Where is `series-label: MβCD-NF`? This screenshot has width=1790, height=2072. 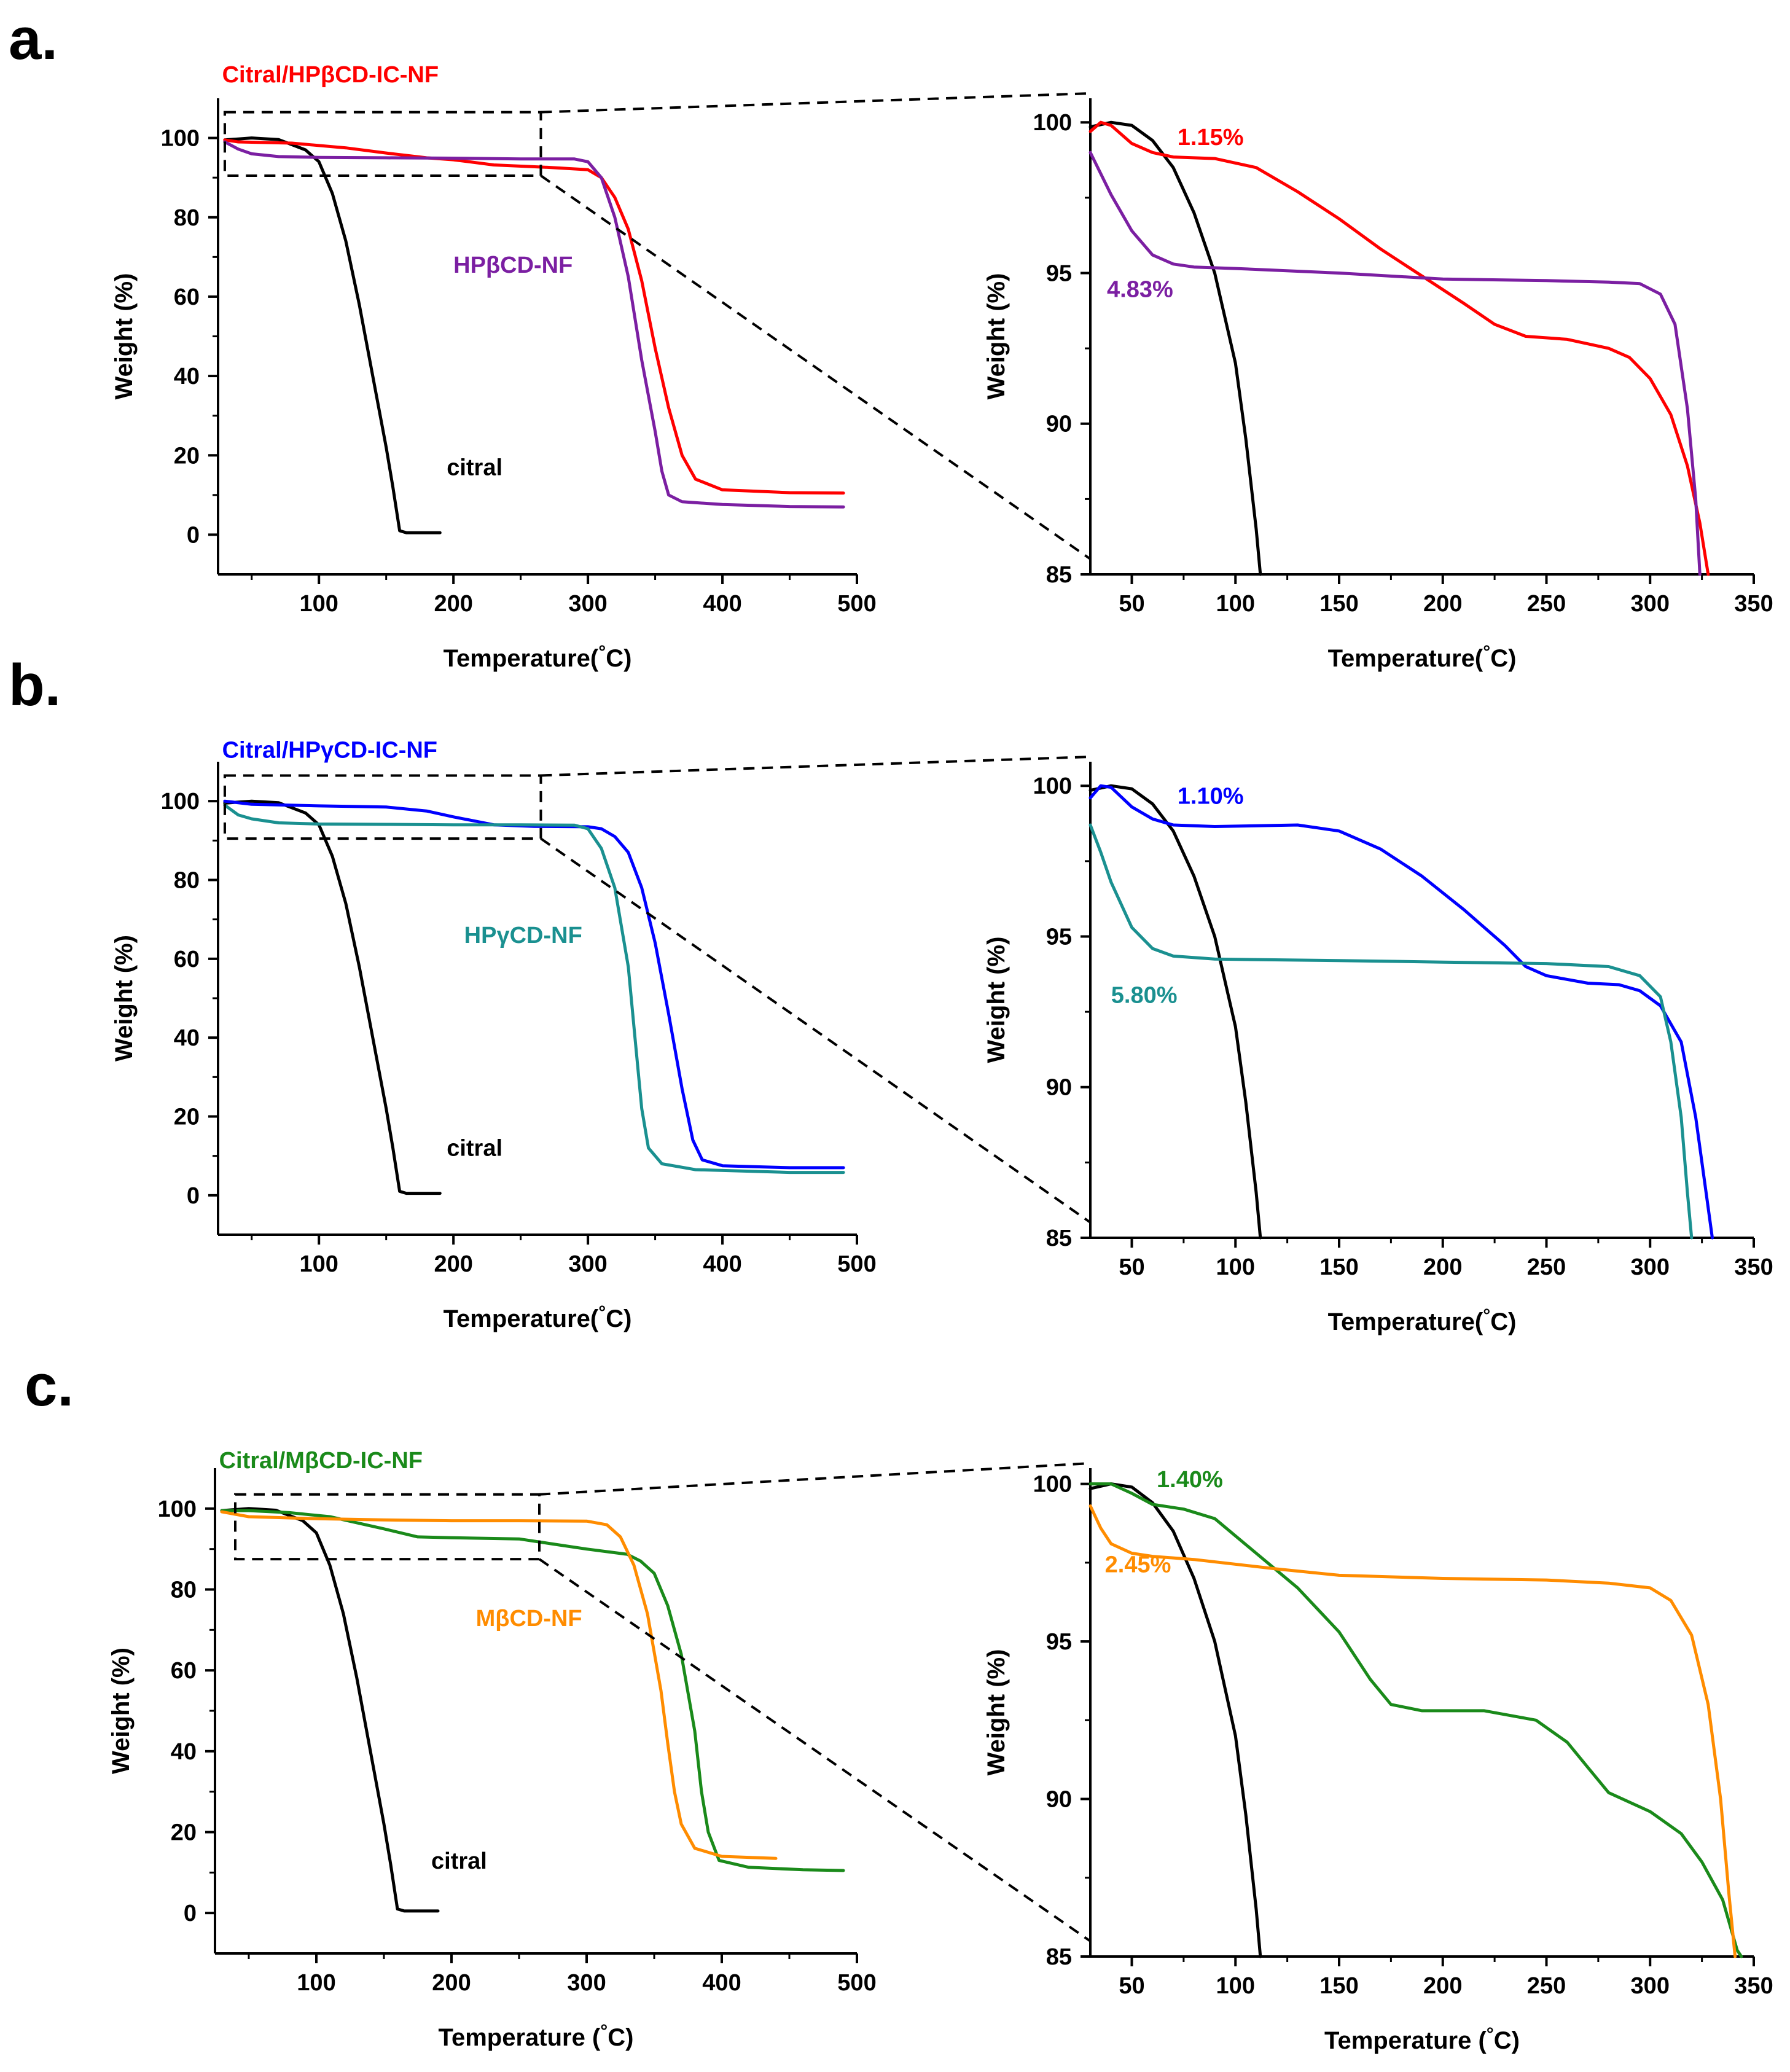
series-label: MβCD-NF is located at coordinates (529, 1619).